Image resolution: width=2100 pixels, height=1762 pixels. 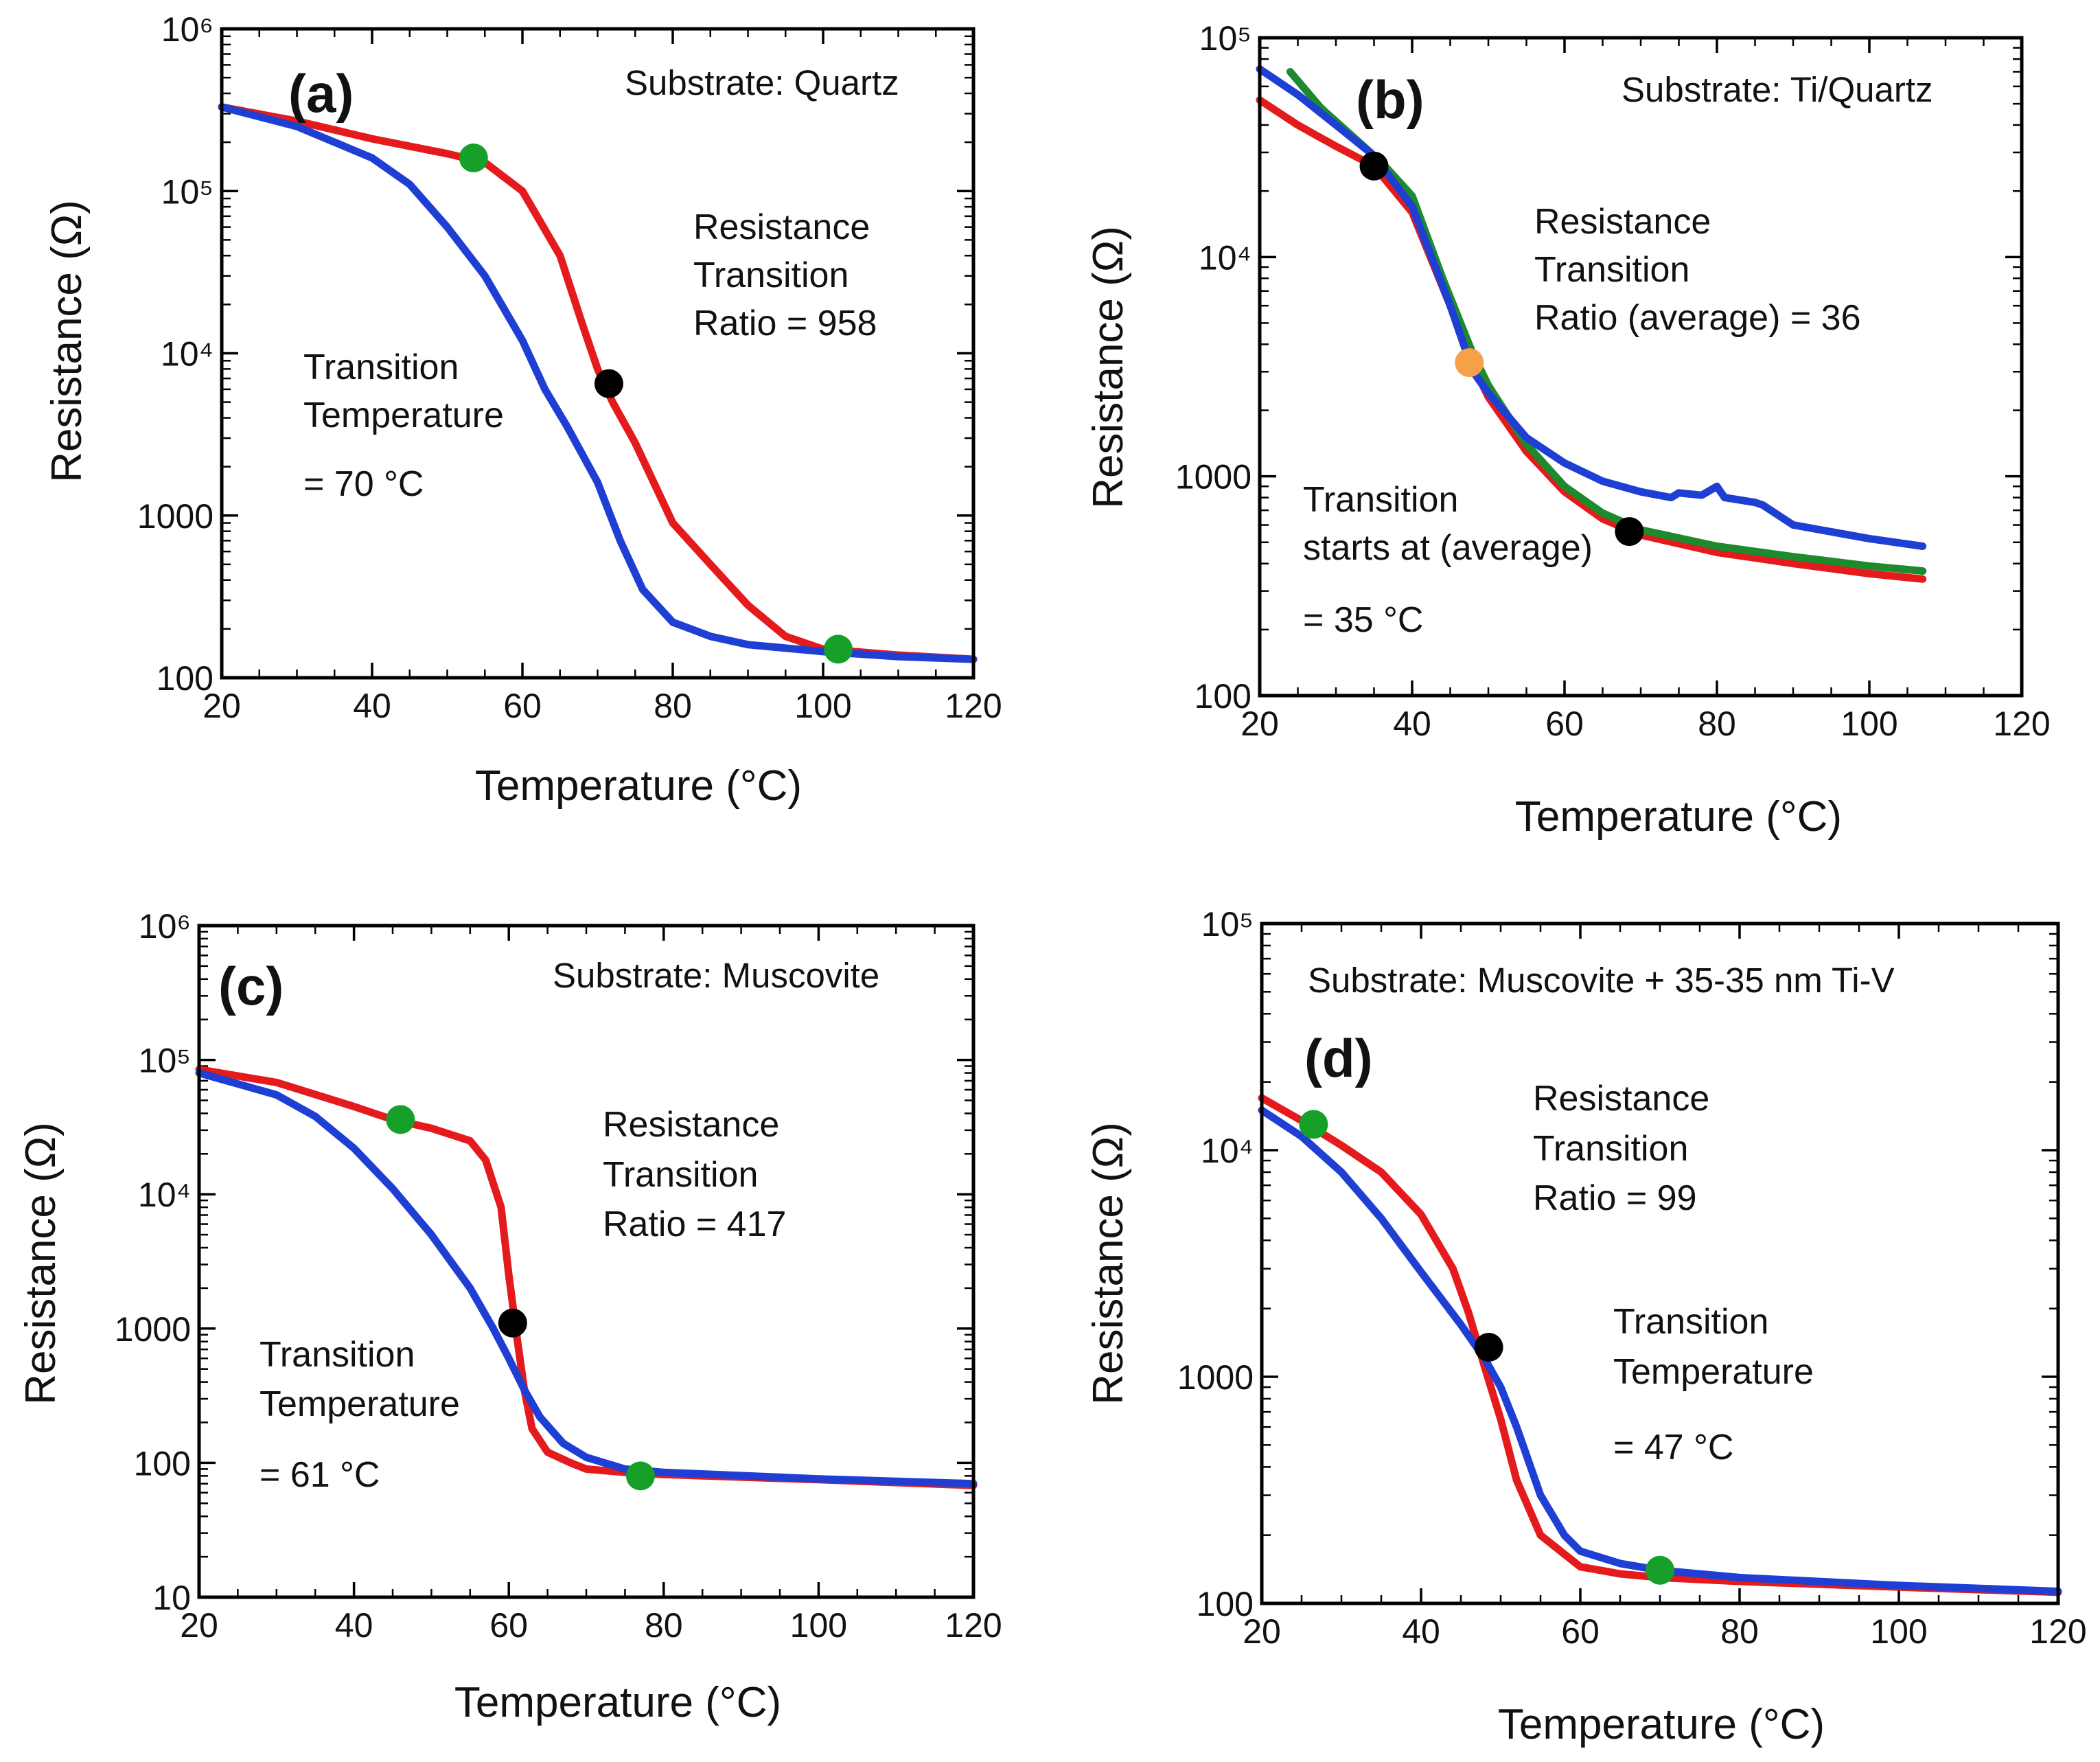 What do you see at coordinates (1580, 1631) in the screenshot?
I see `panel-d-x-tick-label: 60` at bounding box center [1580, 1631].